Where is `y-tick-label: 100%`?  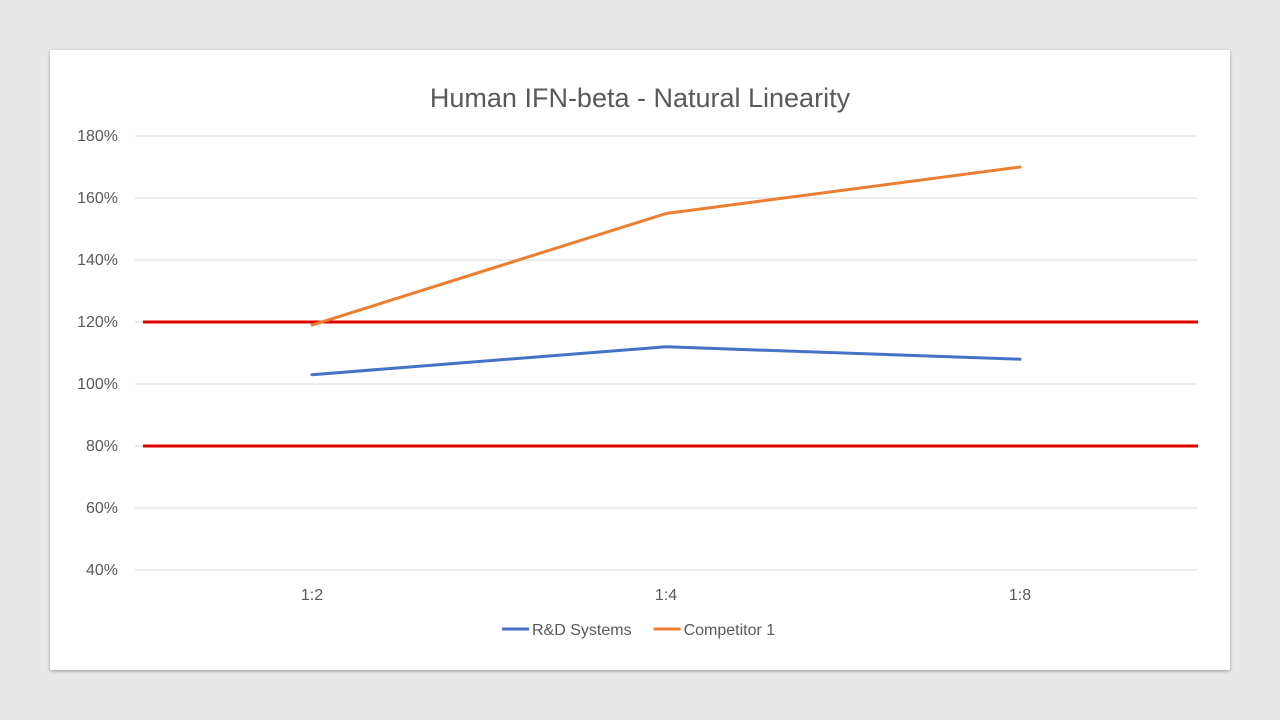 y-tick-label: 100% is located at coordinates (97, 384).